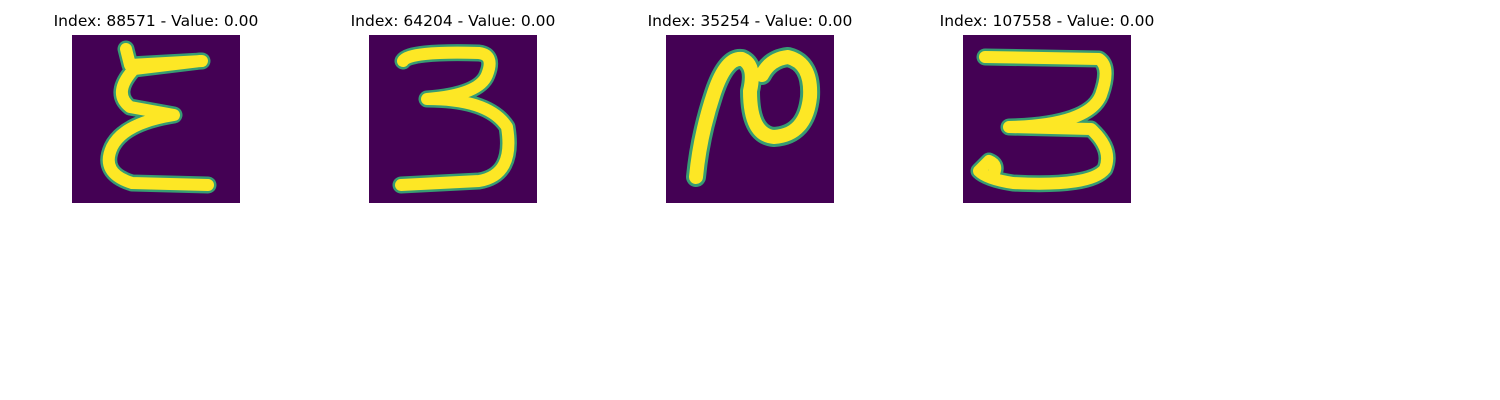  I want to click on sample-panel-3: Index: 35254 - Value: 0.00, so click(750, 105).